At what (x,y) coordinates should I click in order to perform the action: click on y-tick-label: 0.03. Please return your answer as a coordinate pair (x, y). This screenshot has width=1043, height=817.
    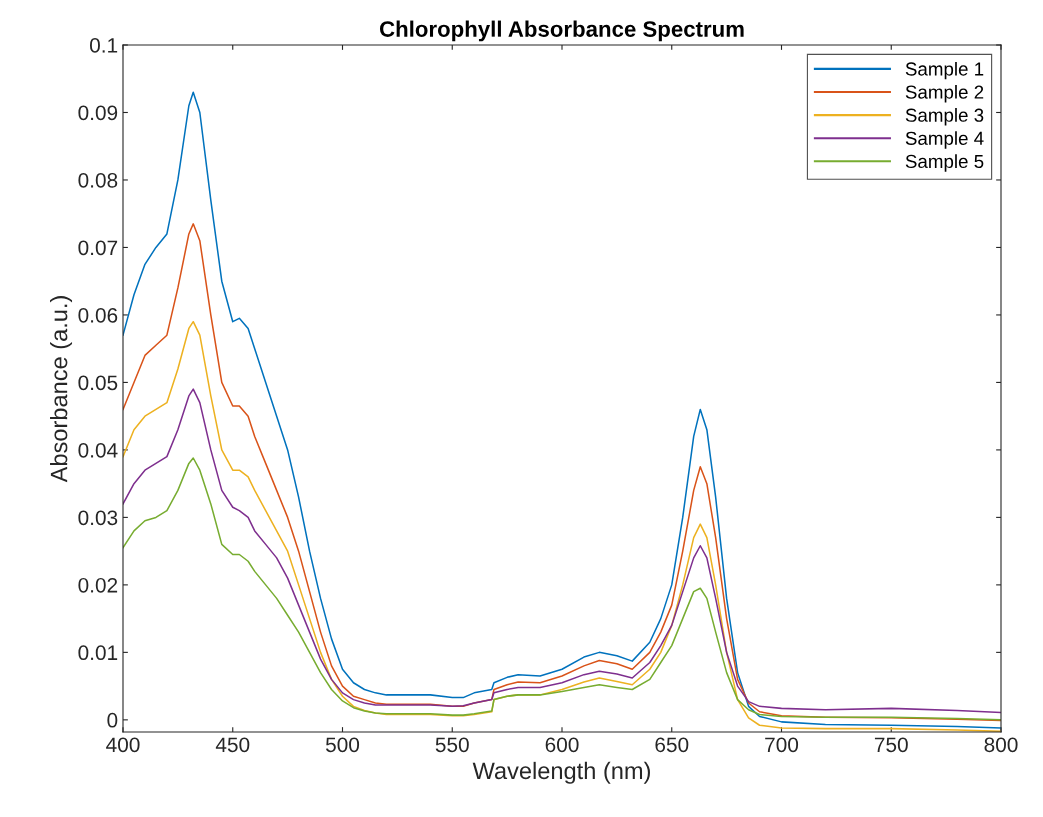
    Looking at the image, I should click on (98, 518).